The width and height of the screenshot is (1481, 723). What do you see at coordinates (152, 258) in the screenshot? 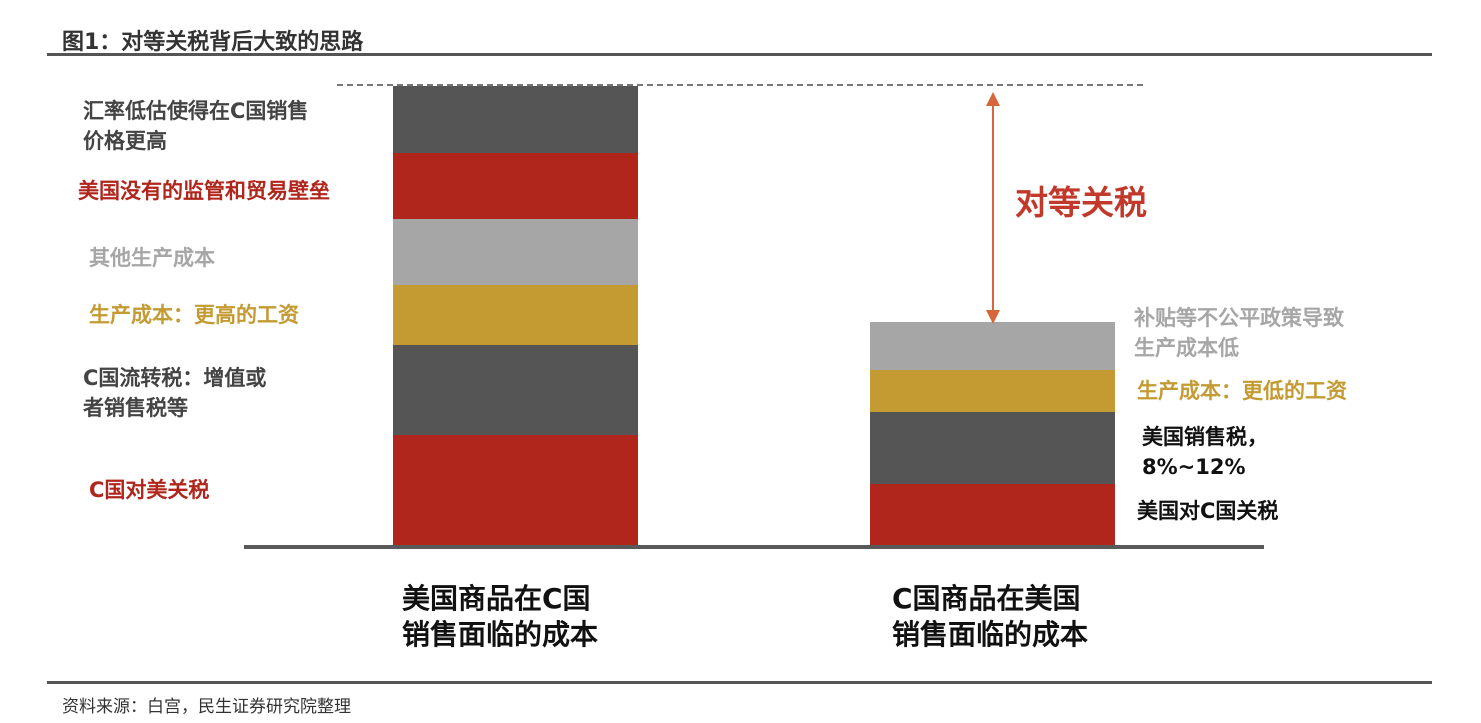
I see `label-other-cost: 其他生产成本` at bounding box center [152, 258].